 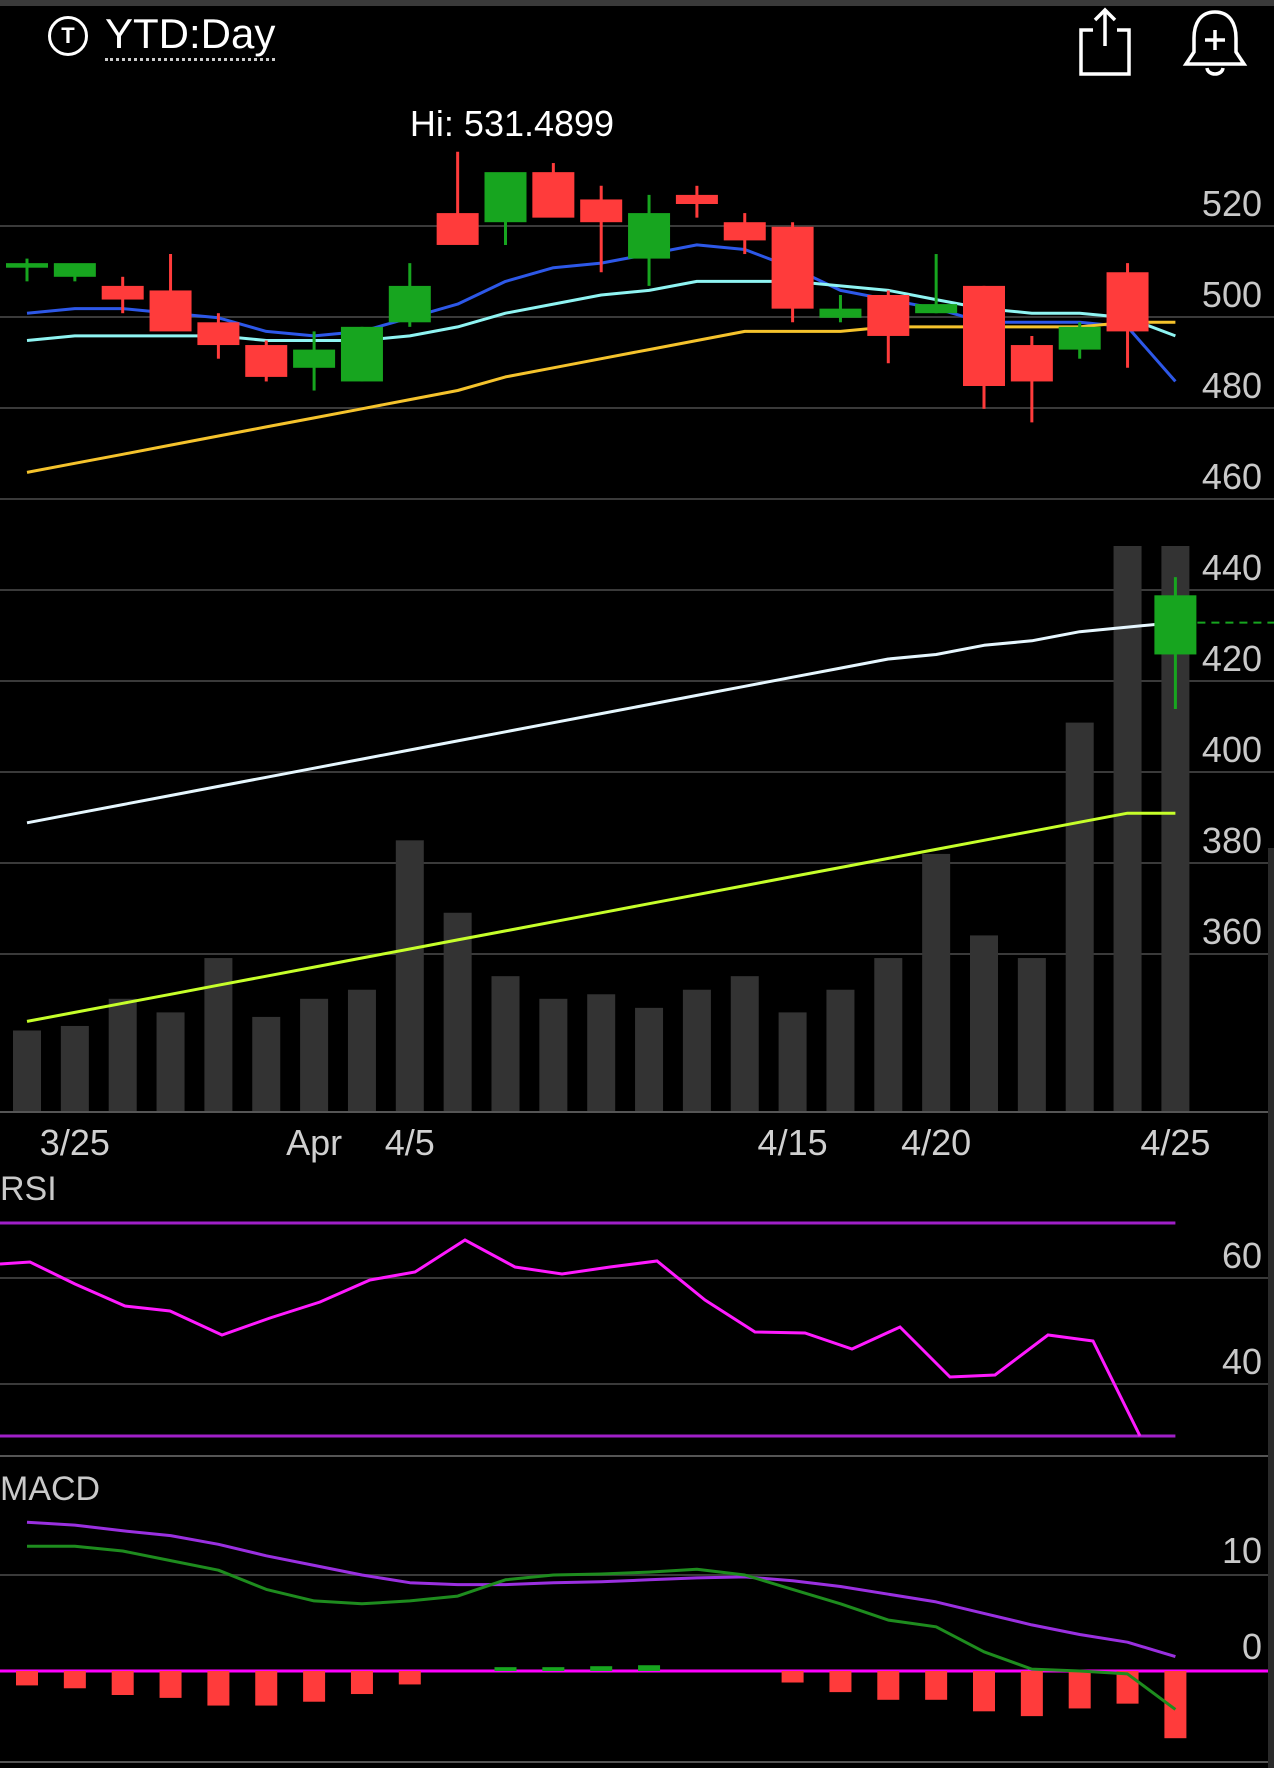 What do you see at coordinates (68, 36) in the screenshot?
I see `ticker-info-icon: T` at bounding box center [68, 36].